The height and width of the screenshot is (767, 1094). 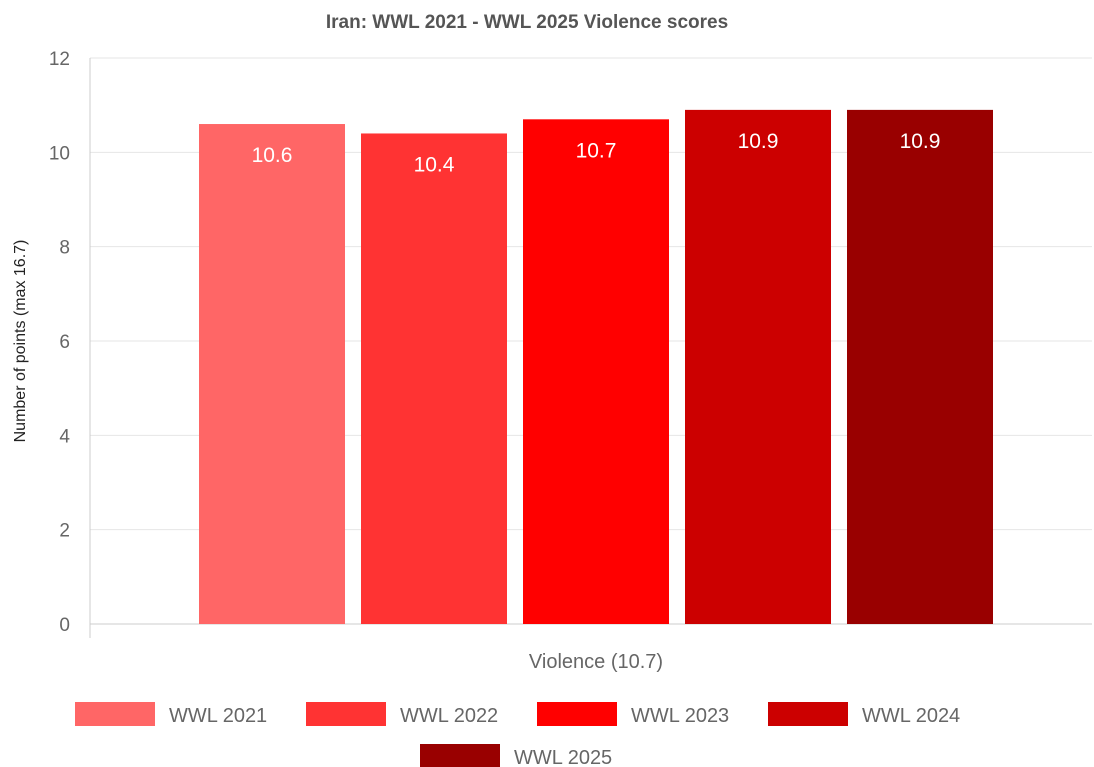 What do you see at coordinates (218, 716) in the screenshot?
I see `legend-label: WWL 2021` at bounding box center [218, 716].